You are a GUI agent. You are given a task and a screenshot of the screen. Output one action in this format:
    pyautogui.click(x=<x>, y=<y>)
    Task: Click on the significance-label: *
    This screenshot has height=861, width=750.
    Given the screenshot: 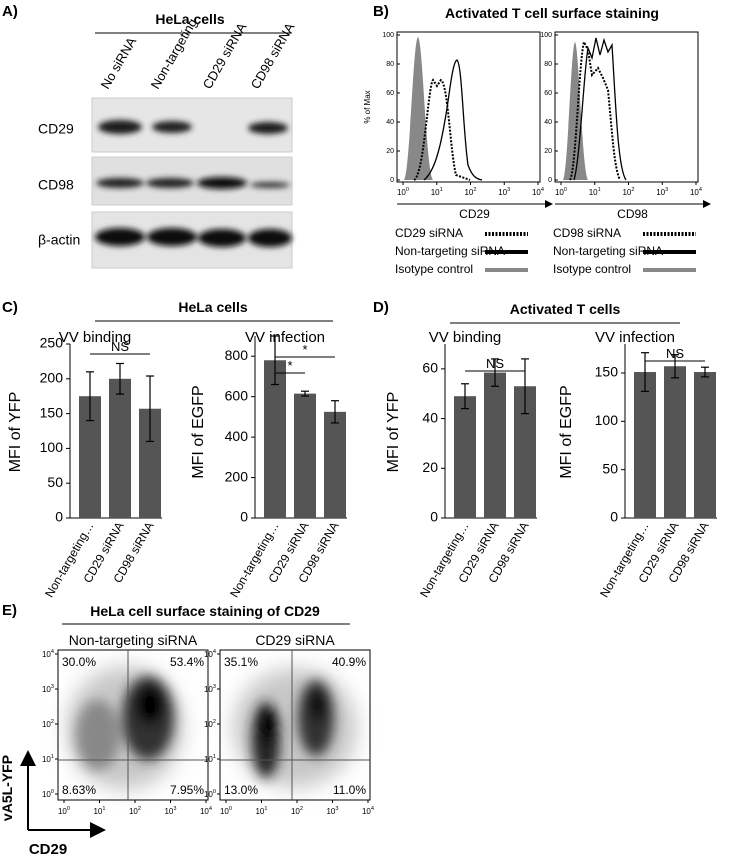 What is the action you would take?
    pyautogui.click(x=304, y=349)
    